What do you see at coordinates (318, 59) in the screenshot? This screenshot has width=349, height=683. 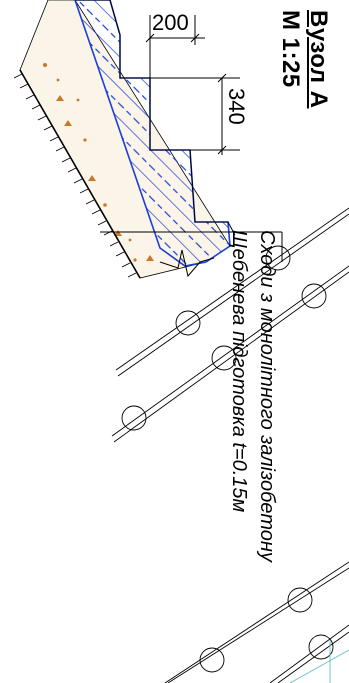 I see `node-title: Вузол А` at bounding box center [318, 59].